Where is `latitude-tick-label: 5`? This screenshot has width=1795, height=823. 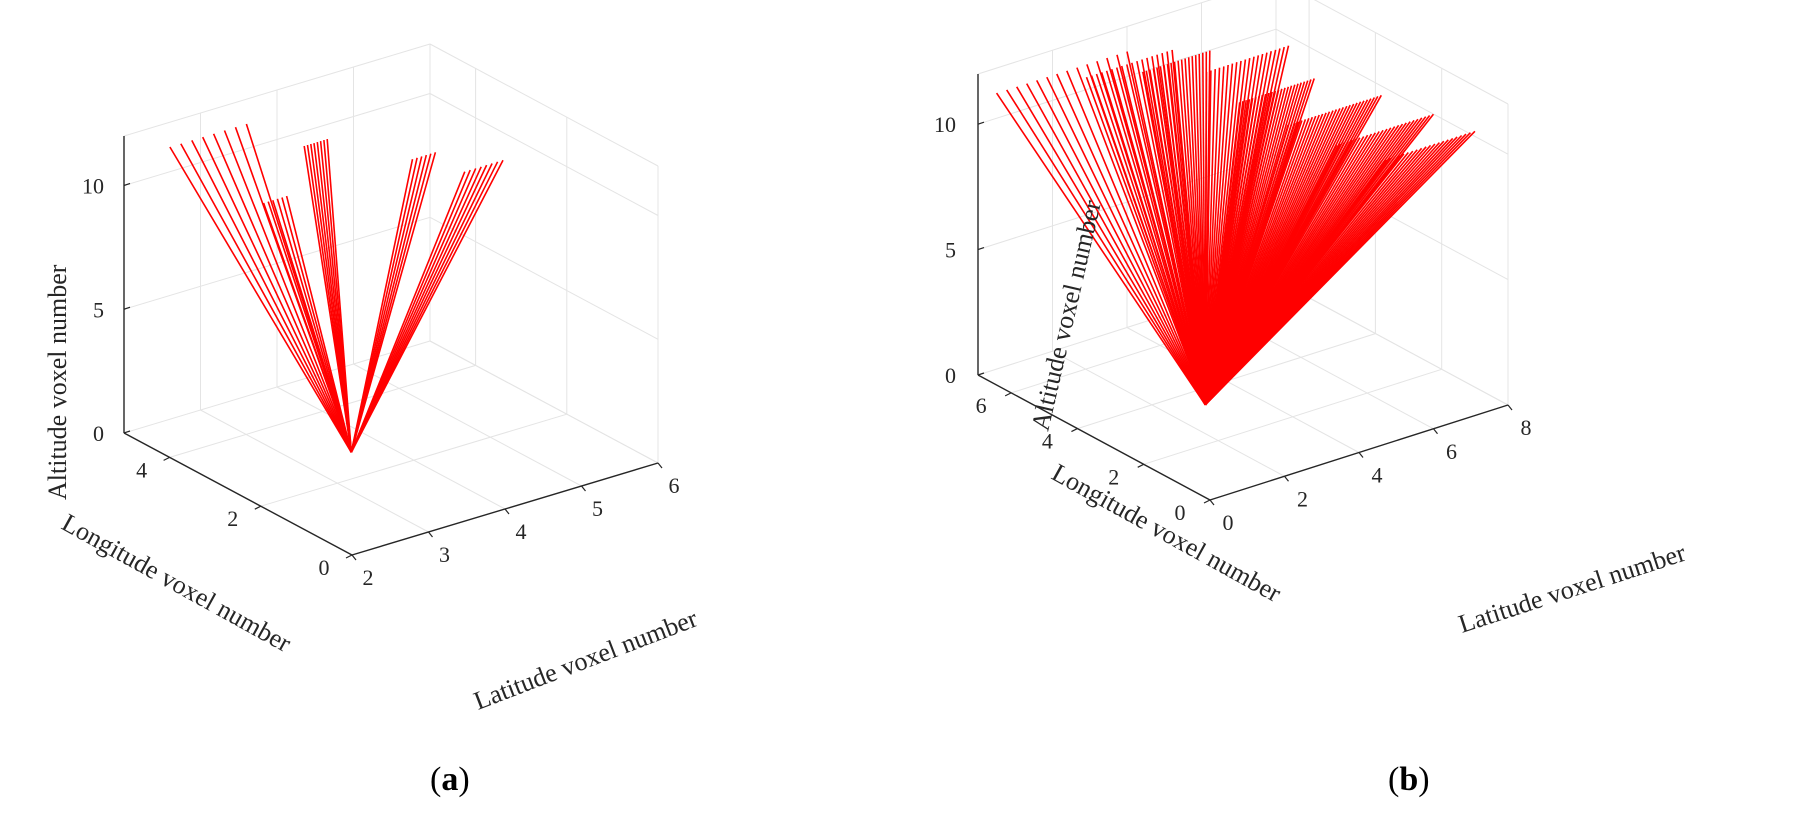
latitude-tick-label: 5 is located at coordinates (597, 508).